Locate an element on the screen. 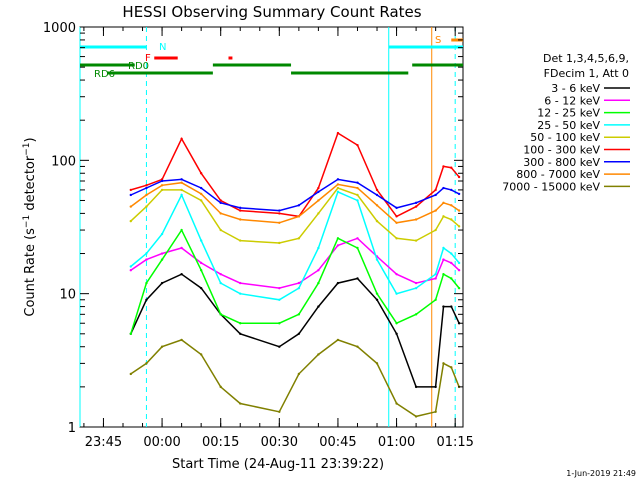 Image resolution: width=640 pixels, height=480 pixels. x-tick-label: 01:00 is located at coordinates (396, 442).